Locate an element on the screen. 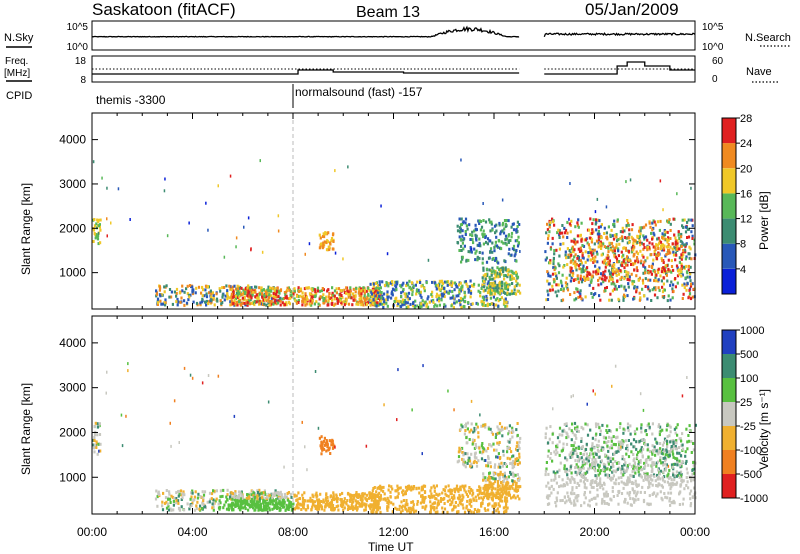  freq-tick-bottom: 8 is located at coordinates (83, 80).